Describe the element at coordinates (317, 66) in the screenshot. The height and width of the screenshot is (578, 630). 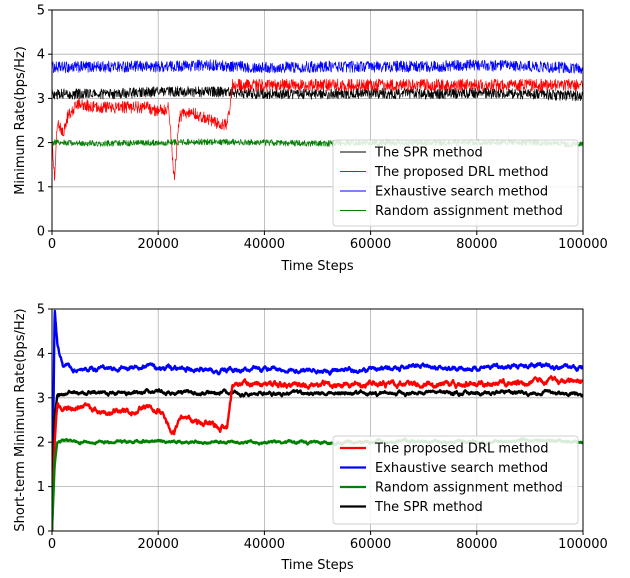
I see `series-line-exhaustive-search-method` at that location.